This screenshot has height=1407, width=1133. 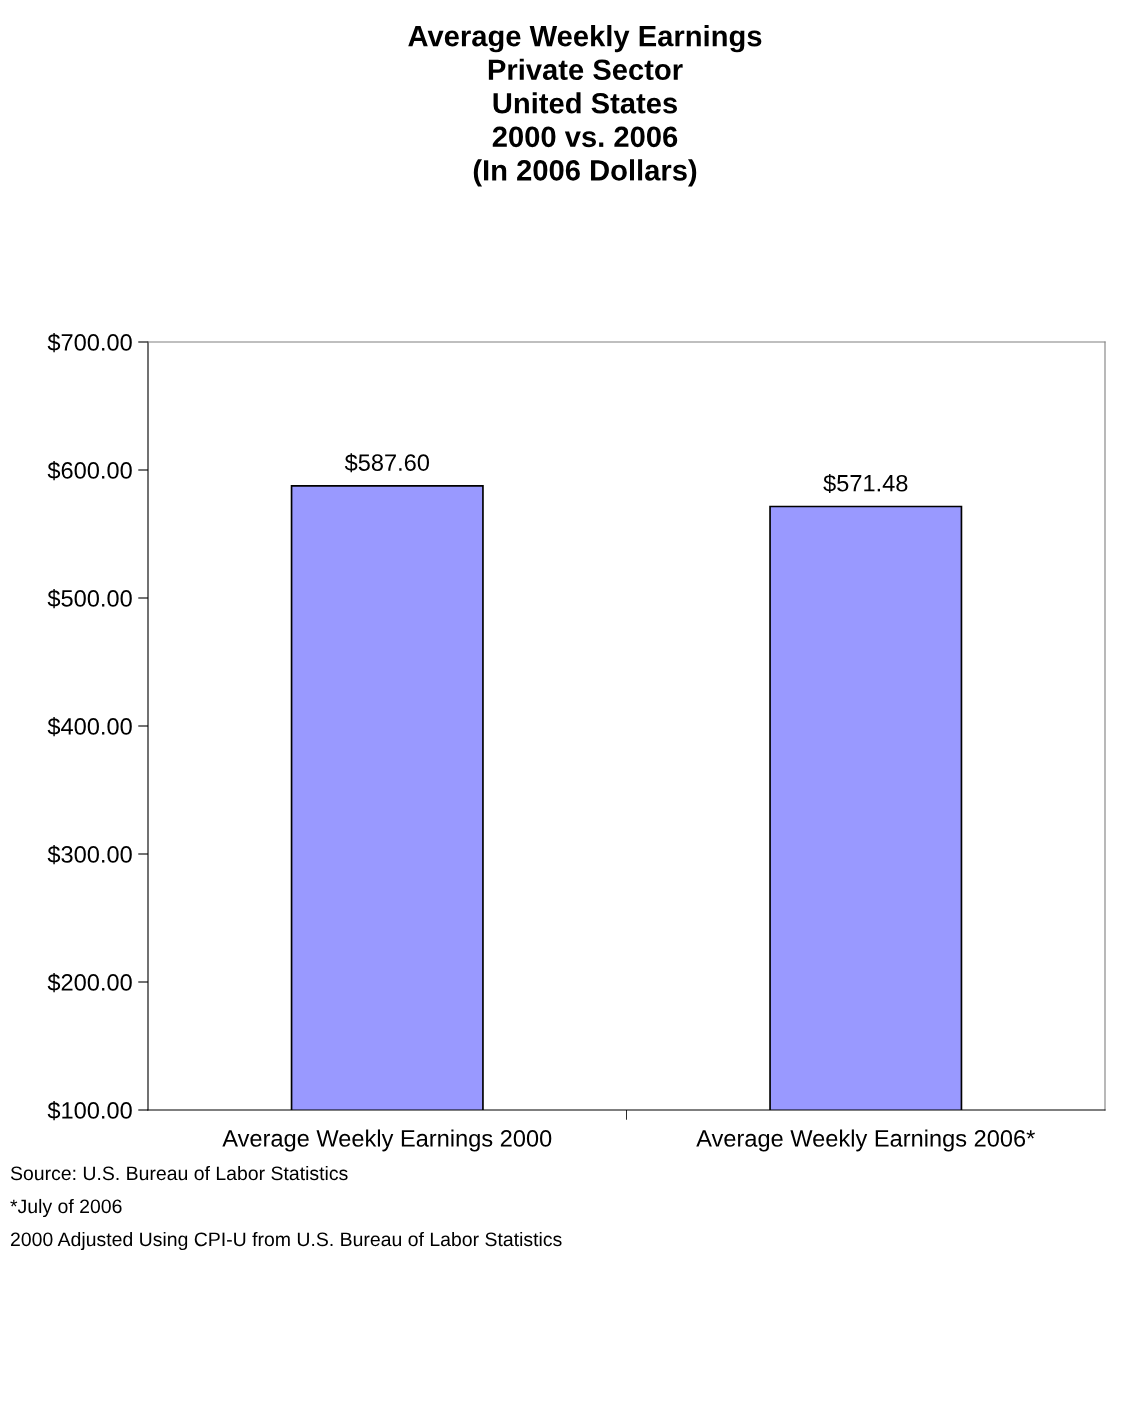 What do you see at coordinates (865, 1140) in the screenshot?
I see `x-tick-label: Average Weekly Earnings 2006*` at bounding box center [865, 1140].